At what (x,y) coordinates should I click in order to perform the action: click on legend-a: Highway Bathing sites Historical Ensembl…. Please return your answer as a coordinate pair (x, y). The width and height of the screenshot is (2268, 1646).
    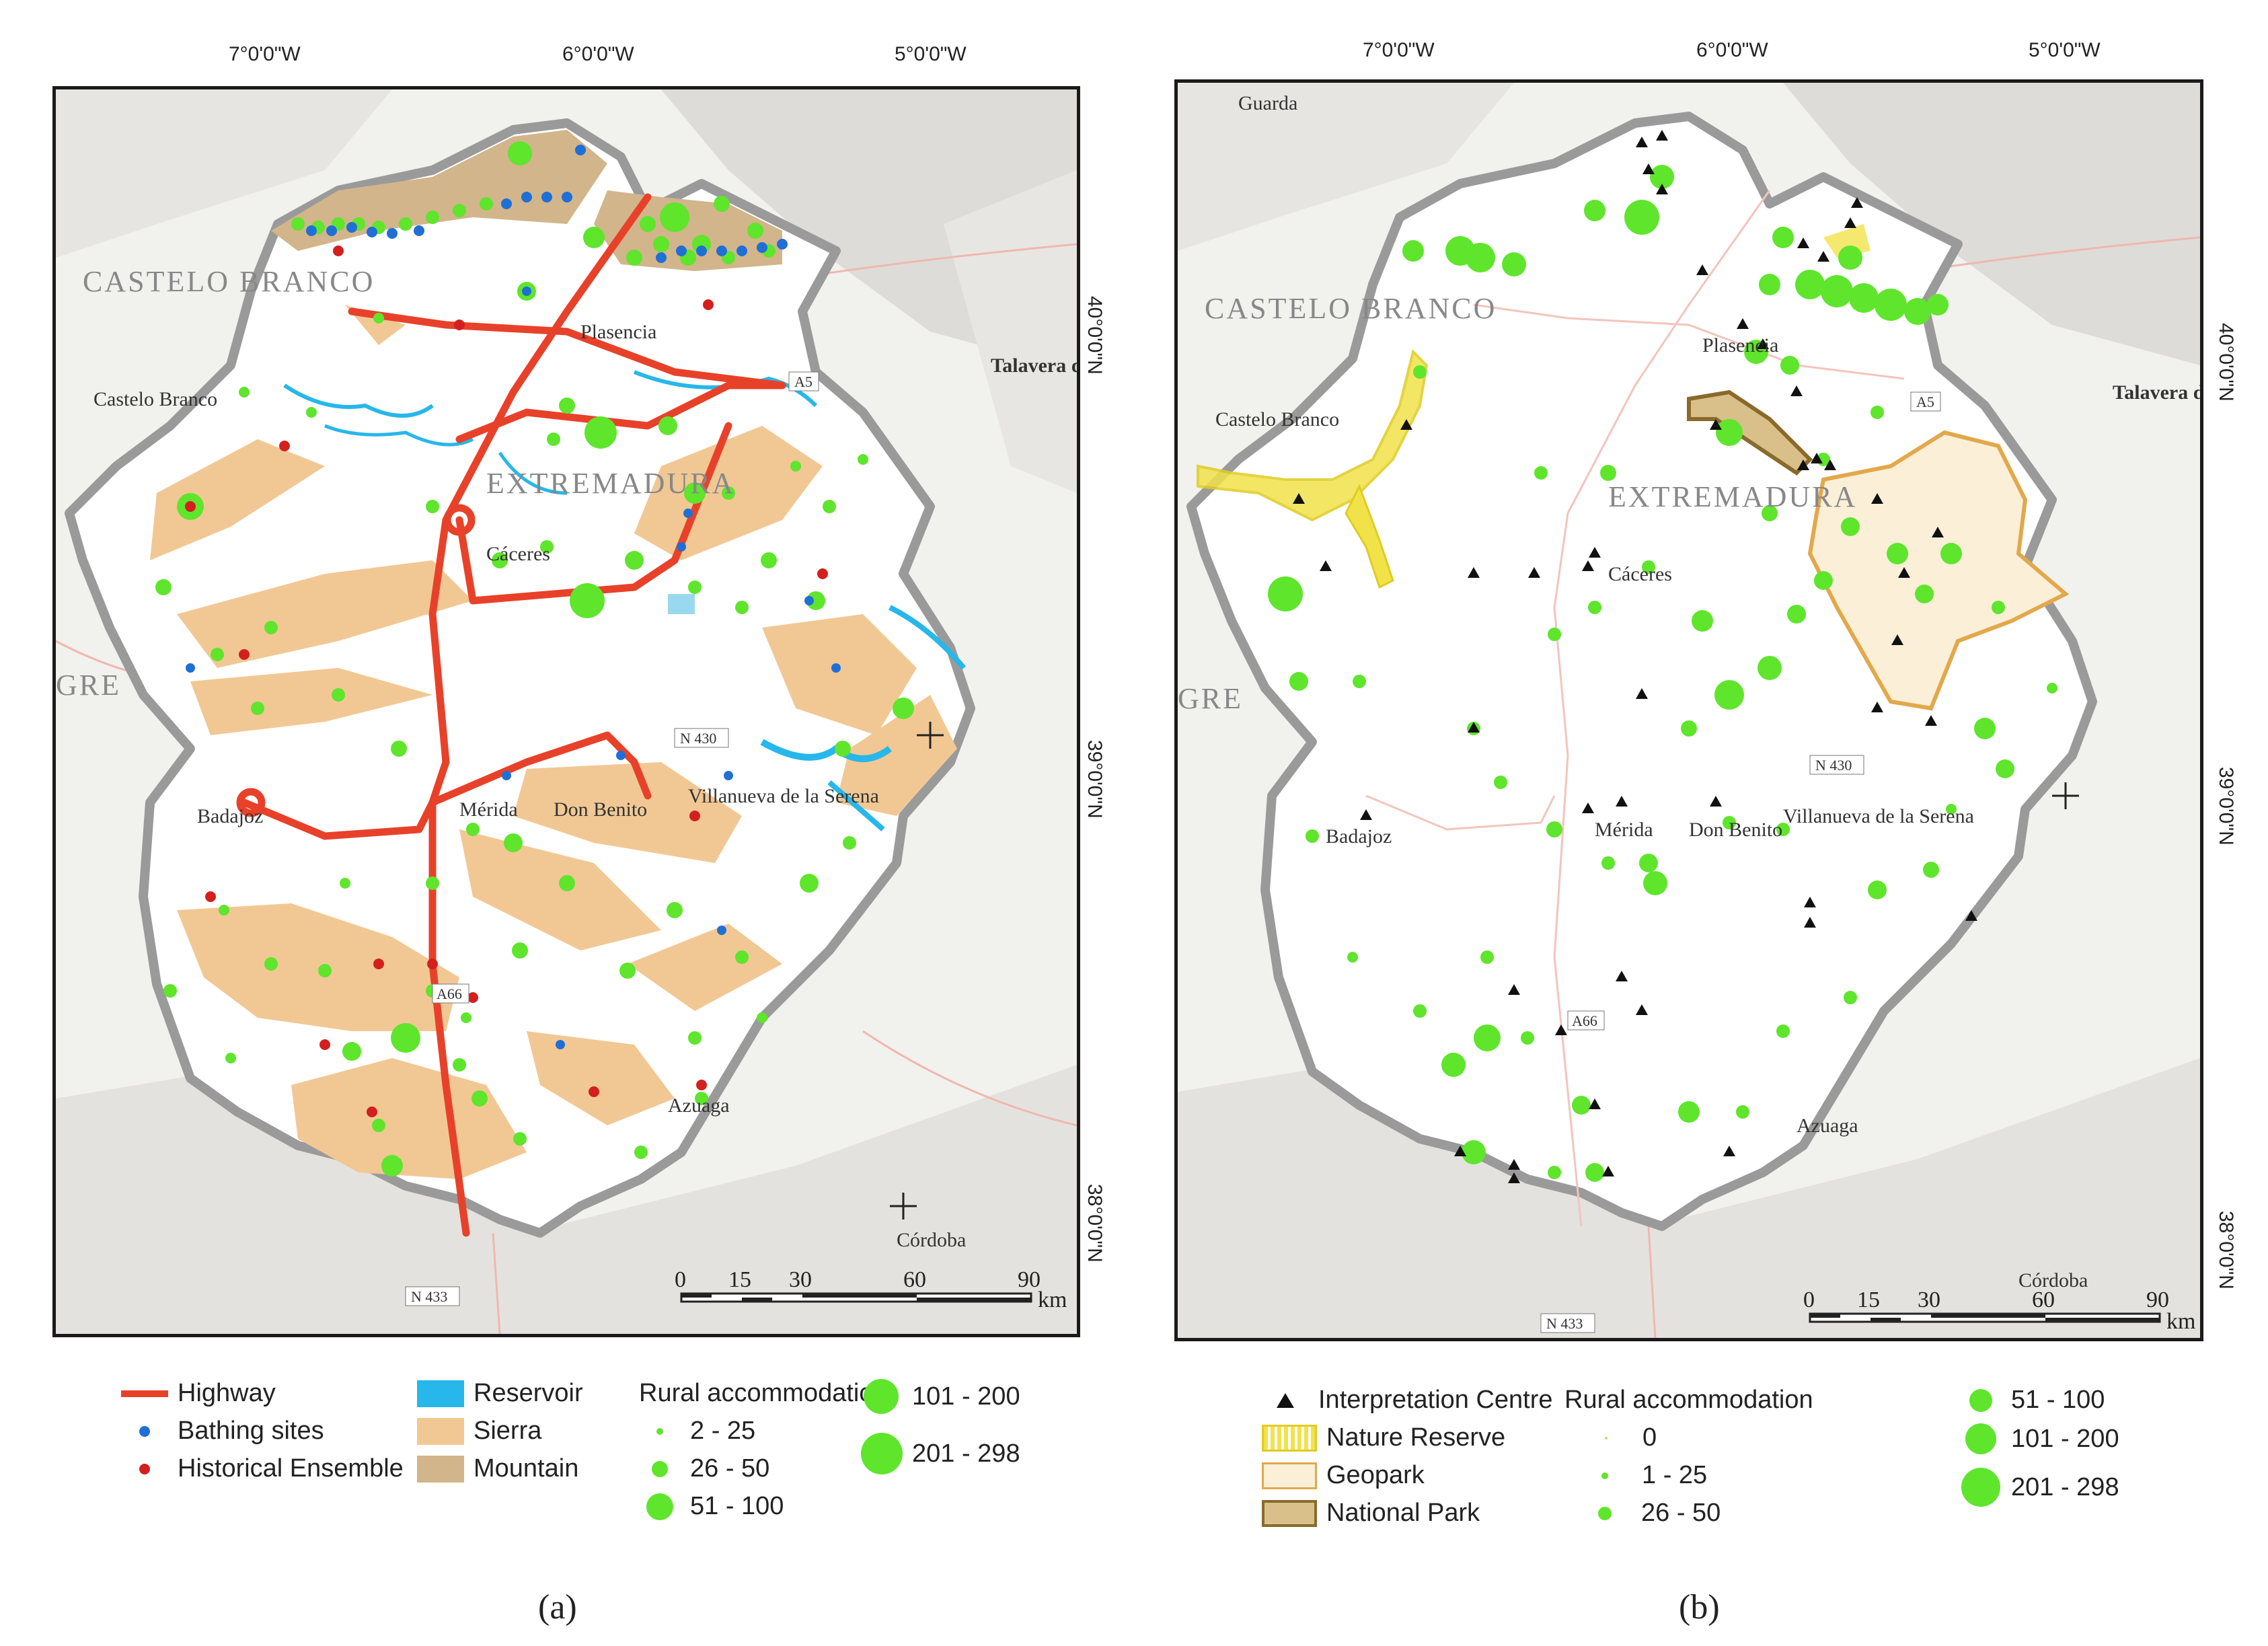
    Looking at the image, I should click on (612, 1459).